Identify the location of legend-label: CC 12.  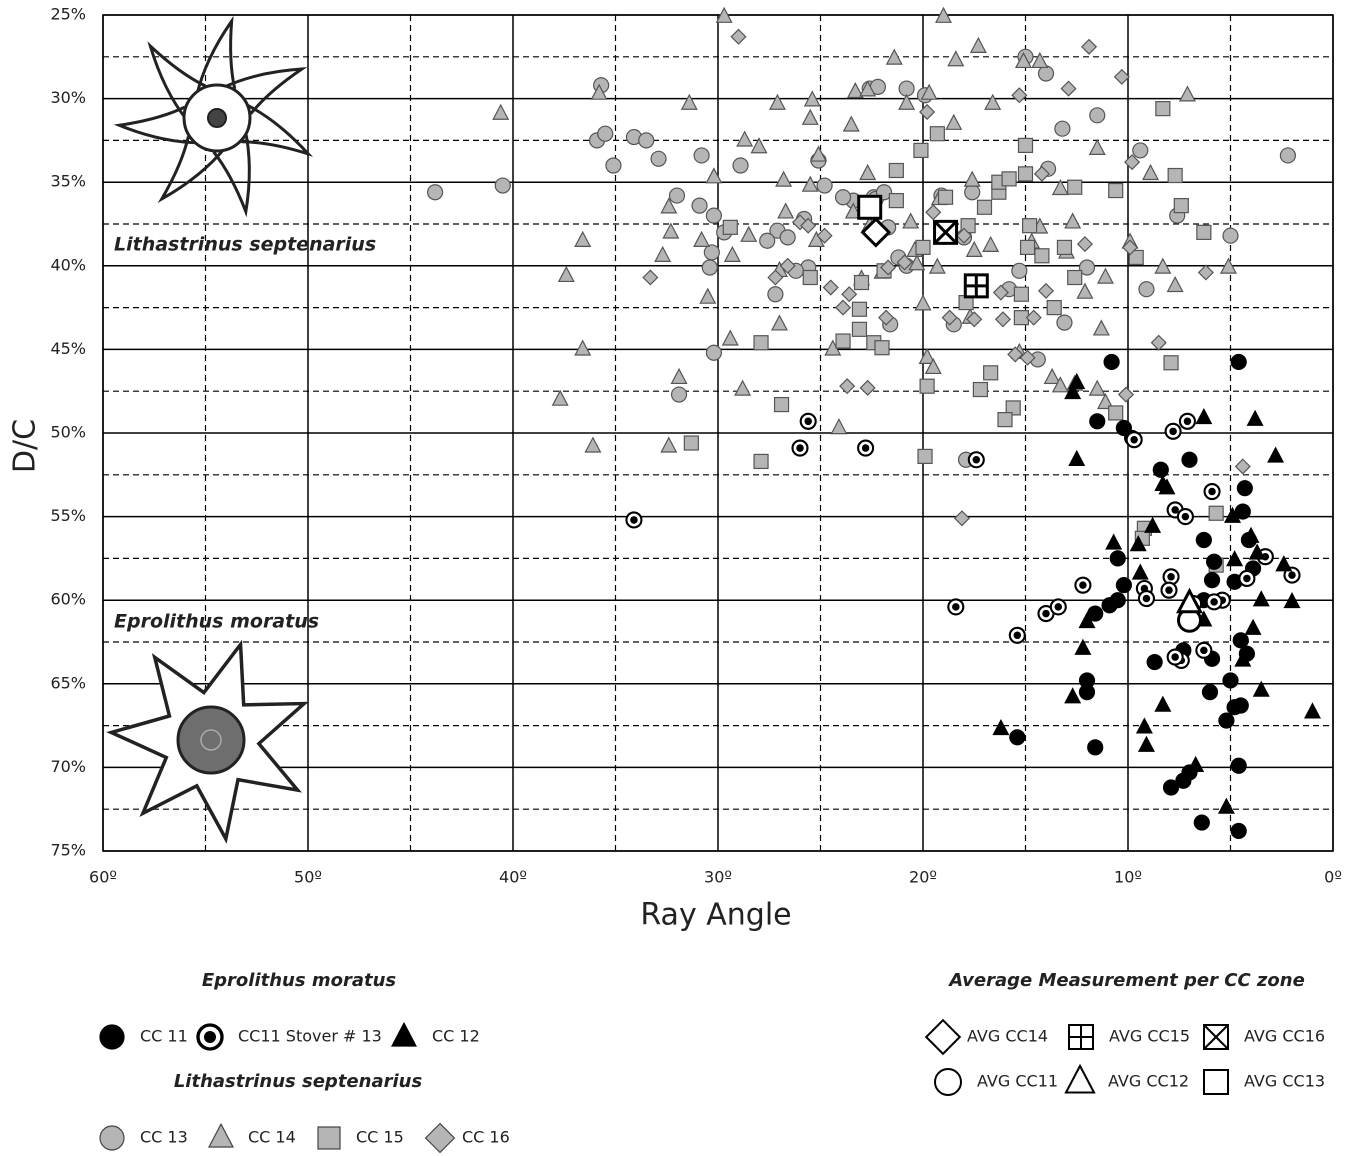
(456, 1036).